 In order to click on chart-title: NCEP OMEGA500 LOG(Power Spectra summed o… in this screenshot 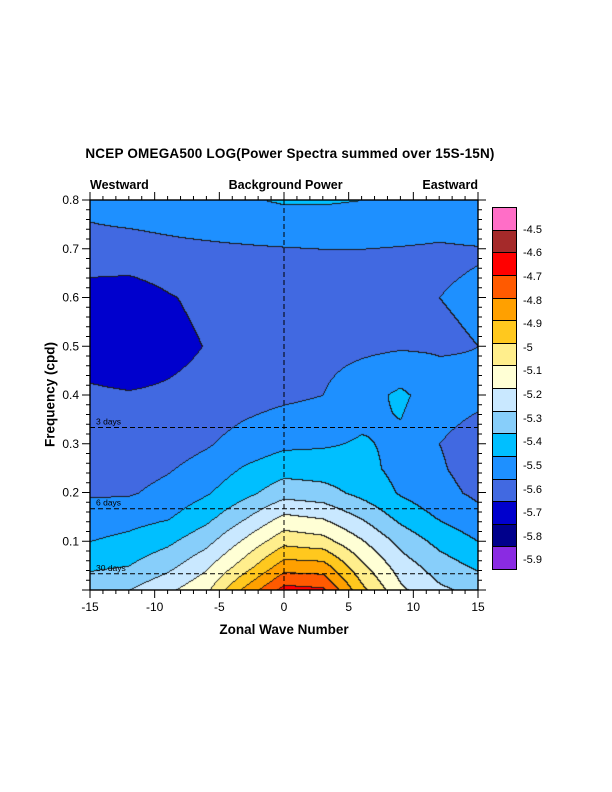, I will do `click(290, 153)`.